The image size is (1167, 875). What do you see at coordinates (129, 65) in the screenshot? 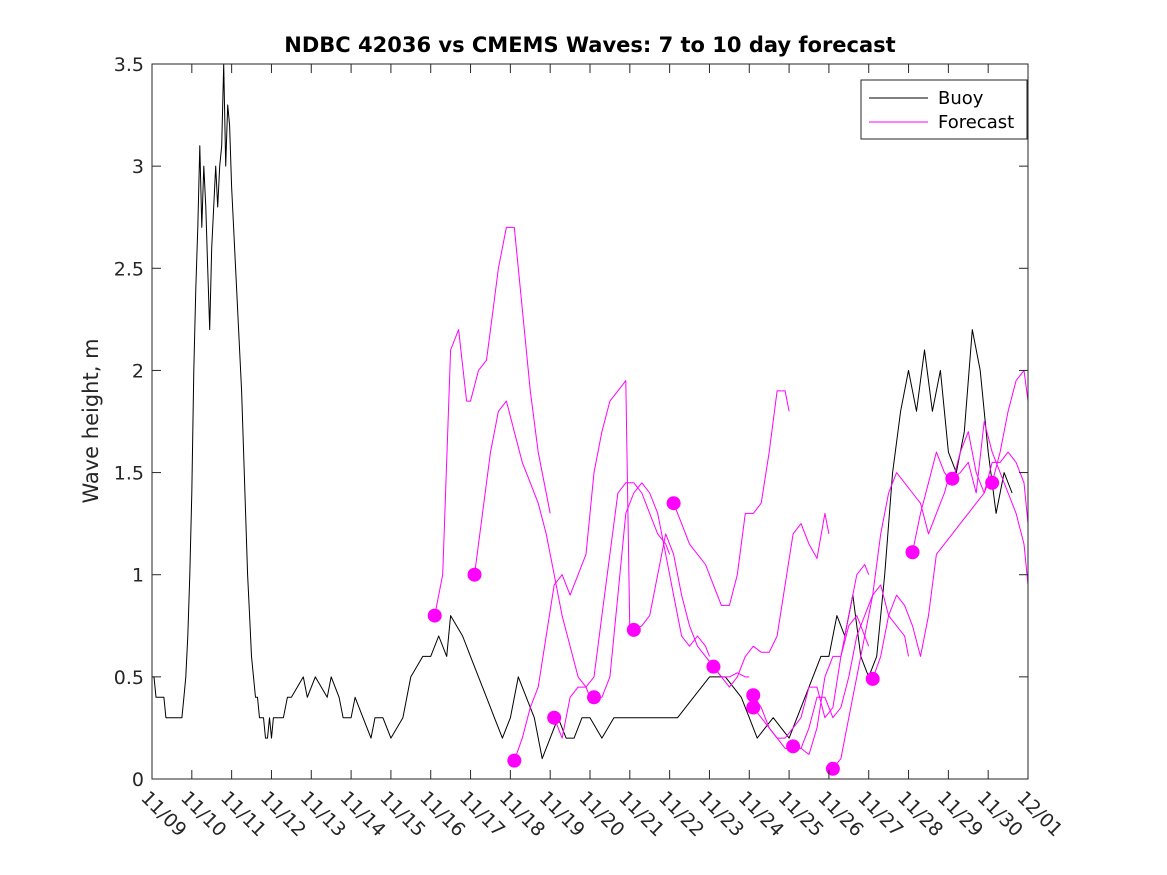
I see `y-tick-label: 3.5` at bounding box center [129, 65].